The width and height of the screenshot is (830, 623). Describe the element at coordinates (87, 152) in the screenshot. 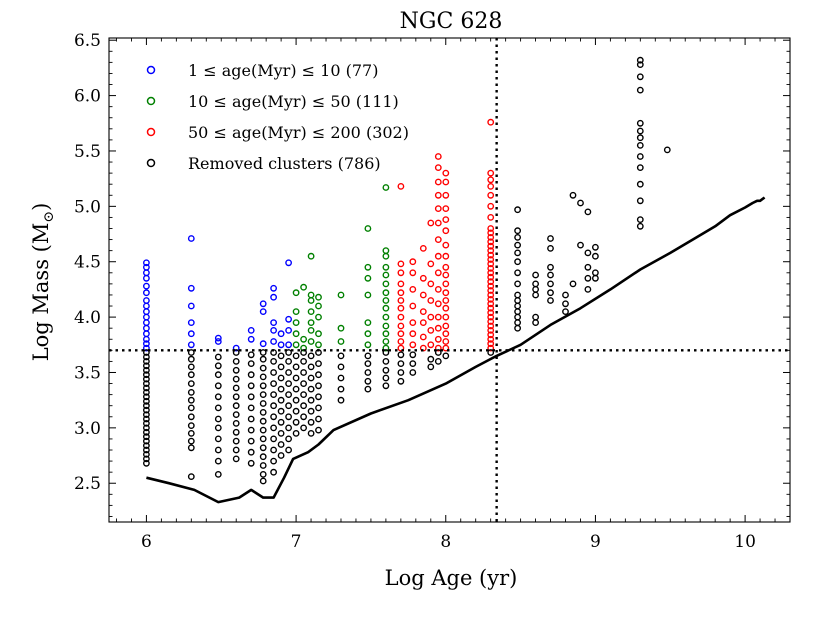

I see `y-tick-label: 5.5` at that location.